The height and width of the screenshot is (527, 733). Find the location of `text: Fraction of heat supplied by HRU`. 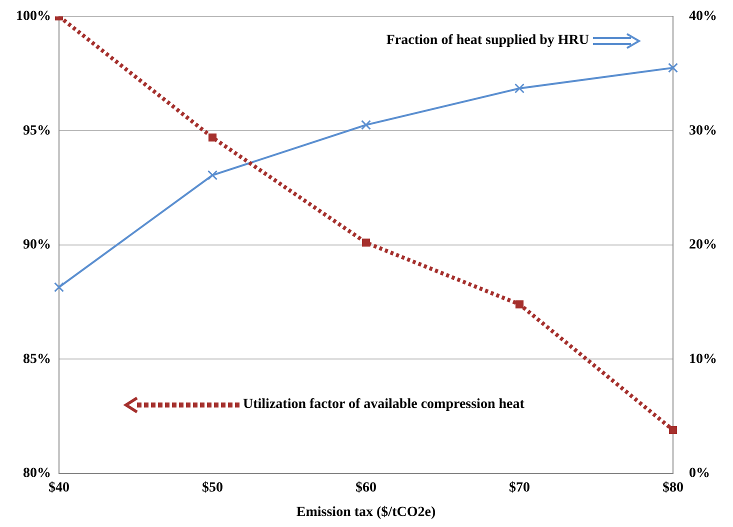

text: Fraction of heat supplied by HRU is located at coordinates (487, 41).